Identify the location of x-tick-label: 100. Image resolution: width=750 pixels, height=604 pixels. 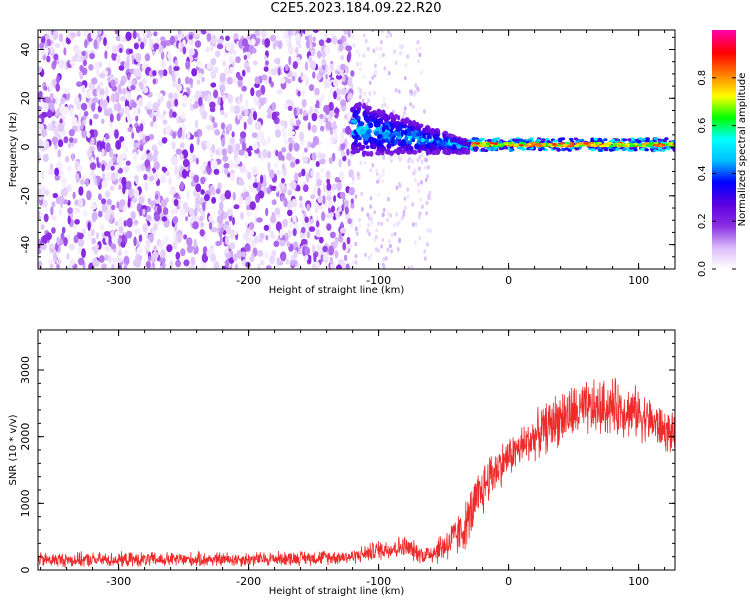
(638, 280).